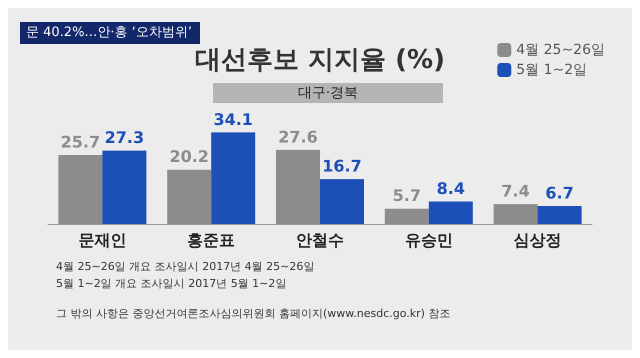  What do you see at coordinates (102, 240) in the screenshot?
I see `x-tick-label: 문재인` at bounding box center [102, 240].